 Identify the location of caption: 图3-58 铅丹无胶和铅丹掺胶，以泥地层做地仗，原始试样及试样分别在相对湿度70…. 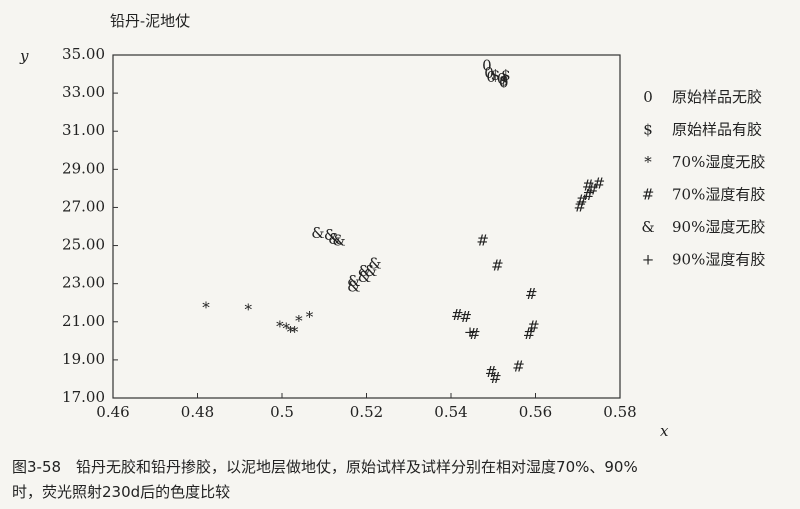
(325, 467).